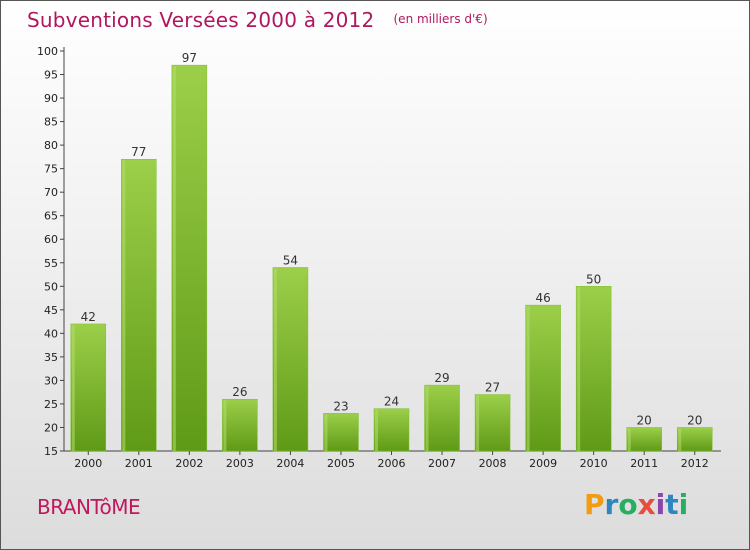 This screenshot has width=750, height=550. Describe the element at coordinates (51, 122) in the screenshot. I see `y-tick-label: 85` at that location.